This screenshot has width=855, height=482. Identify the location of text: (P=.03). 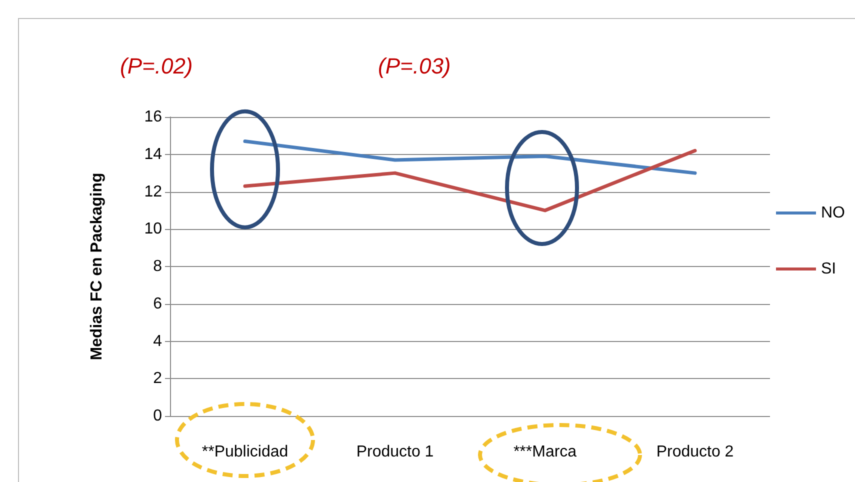
(414, 66).